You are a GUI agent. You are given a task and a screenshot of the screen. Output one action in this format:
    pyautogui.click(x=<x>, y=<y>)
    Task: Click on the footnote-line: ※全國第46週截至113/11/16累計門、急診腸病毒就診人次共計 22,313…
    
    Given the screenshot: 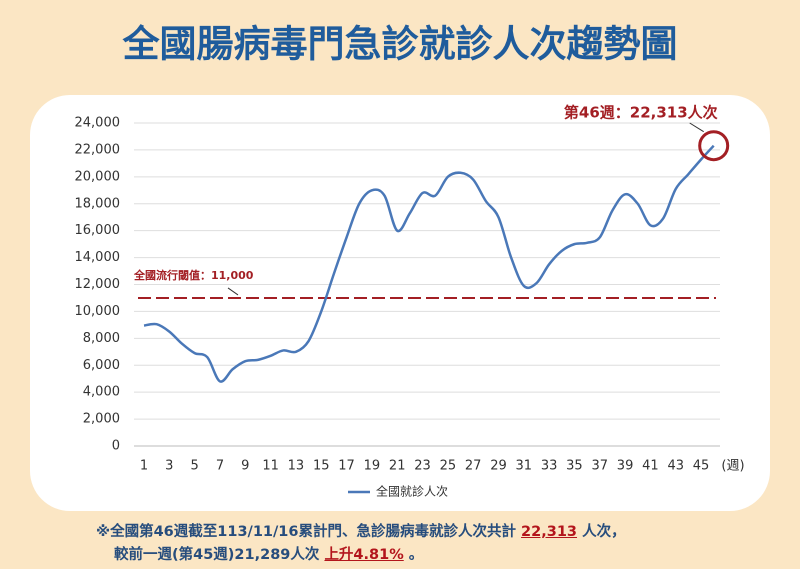 What is the action you would take?
    pyautogui.click(x=361, y=530)
    